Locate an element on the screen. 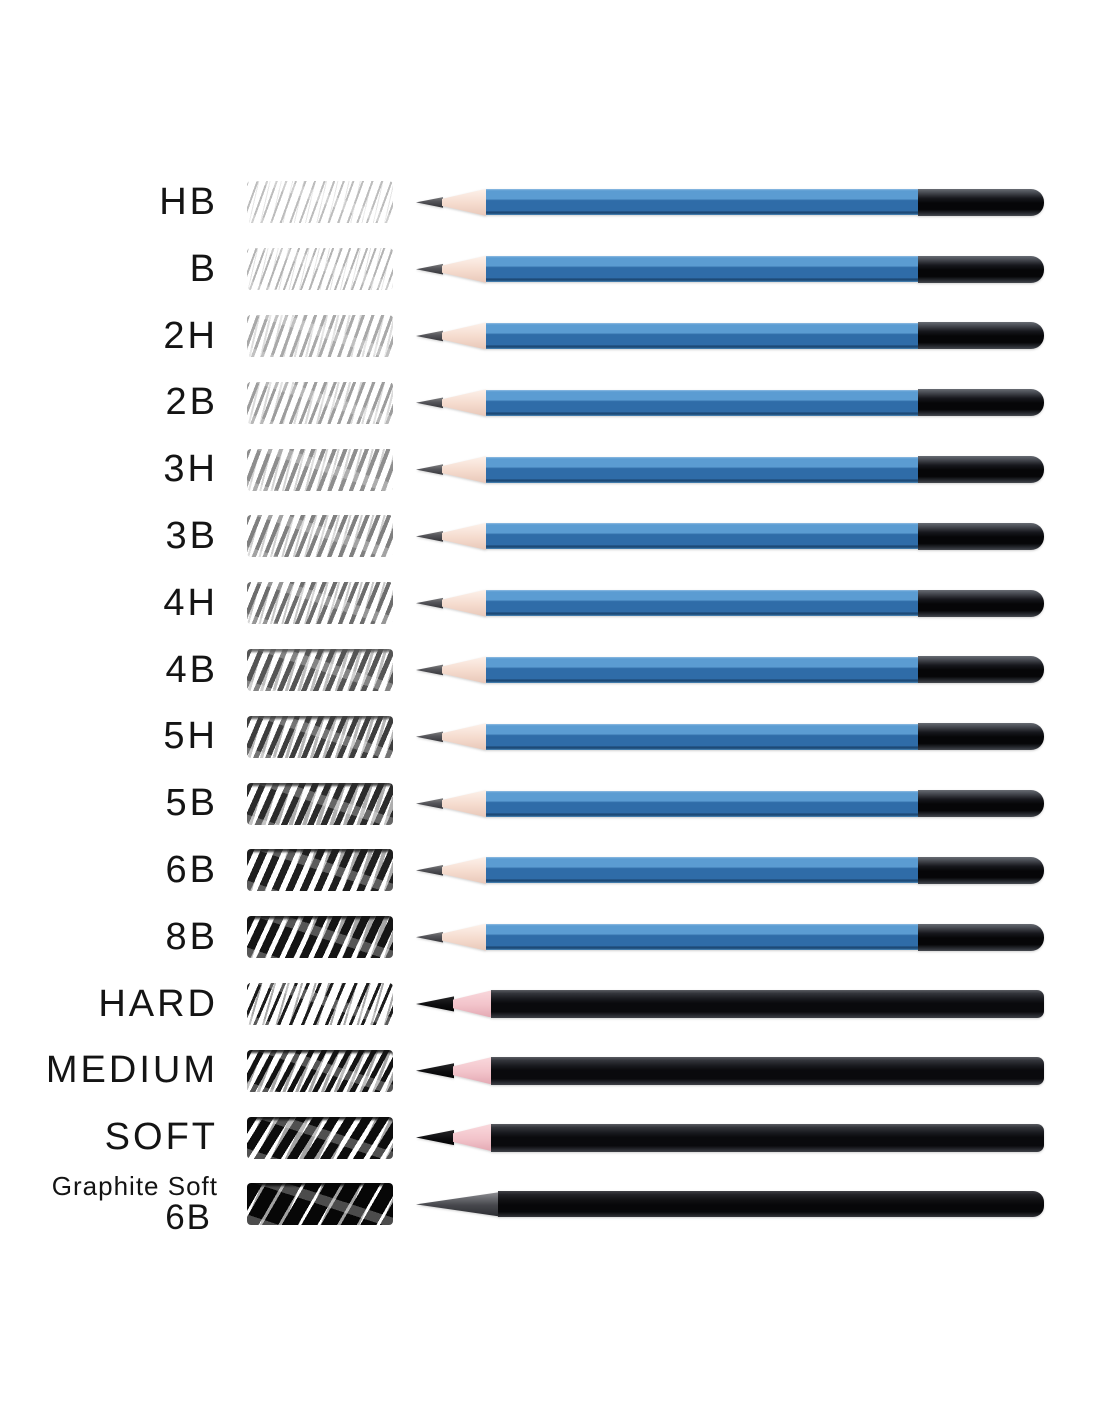  grade-row: 6B is located at coordinates (550, 870).